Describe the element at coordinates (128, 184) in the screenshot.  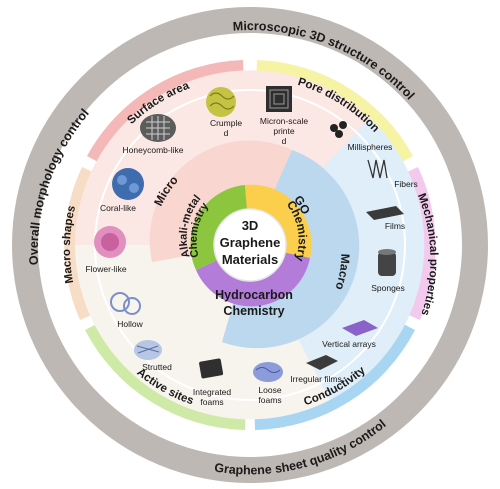
I see `coral-icon` at that location.